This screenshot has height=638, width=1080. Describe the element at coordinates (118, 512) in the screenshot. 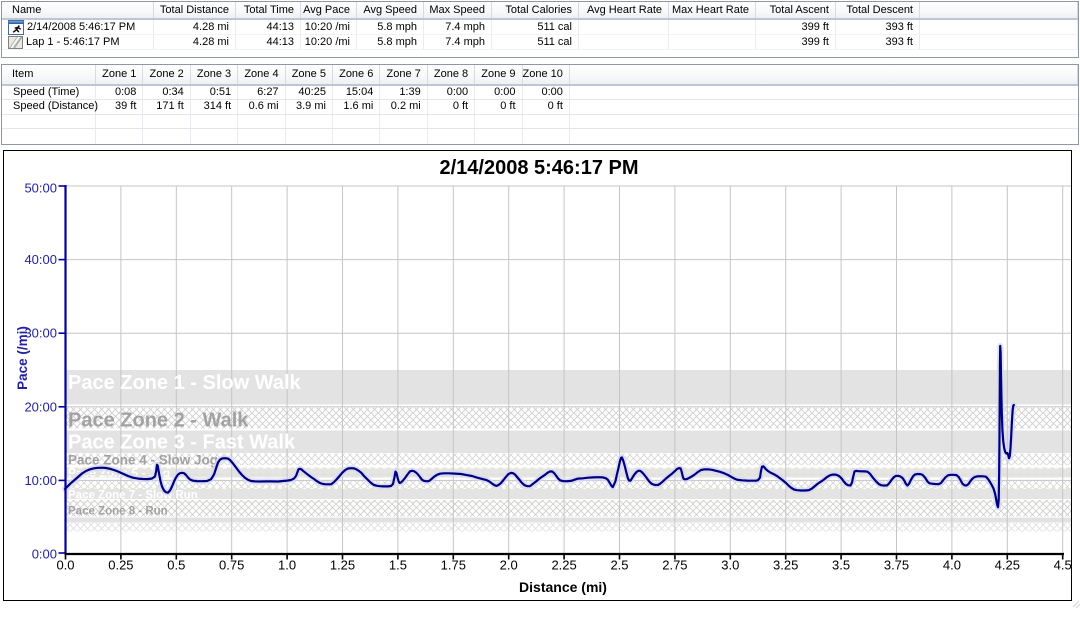

I see `svg-text: Pace Zone 8 - Run` at that location.